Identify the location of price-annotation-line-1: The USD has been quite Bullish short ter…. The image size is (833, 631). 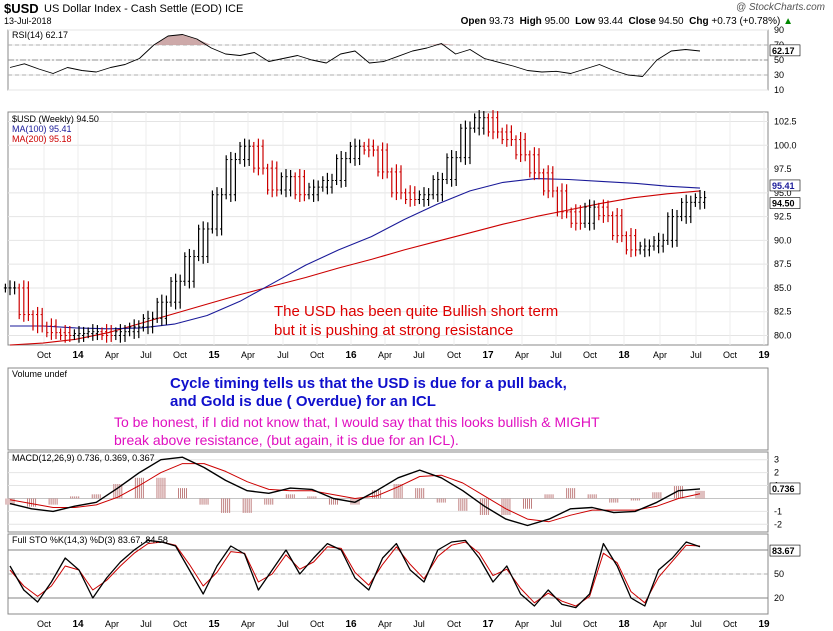
(416, 311).